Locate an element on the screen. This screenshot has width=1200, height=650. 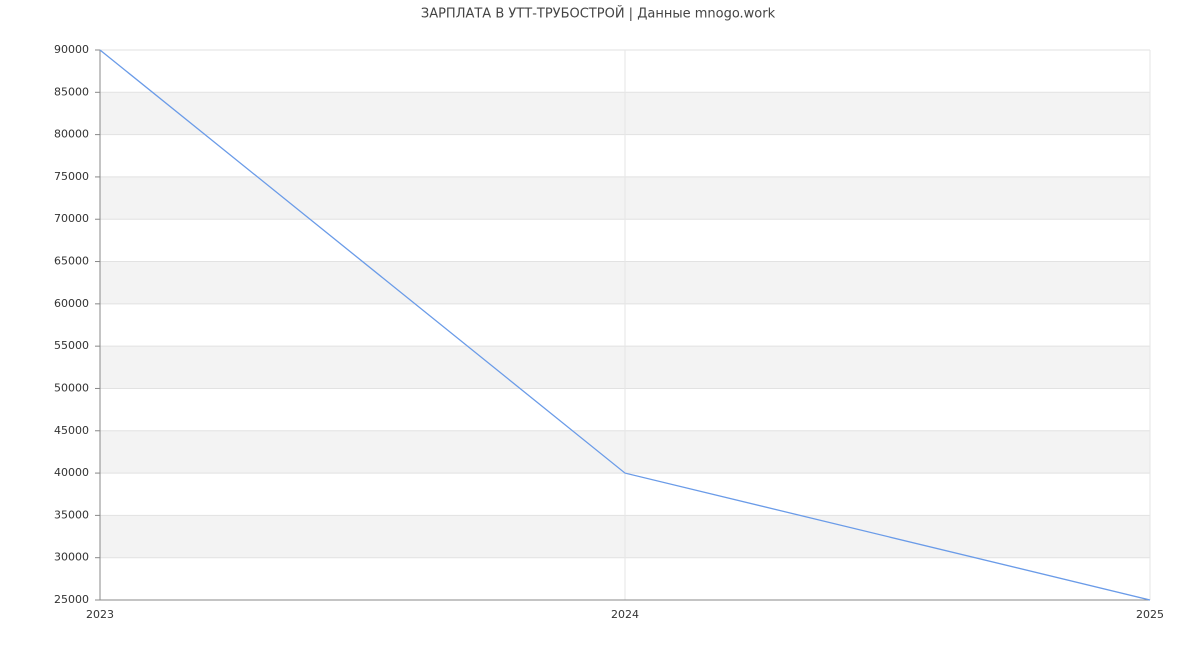
y-tick-label: 50000 is located at coordinates (71, 387).